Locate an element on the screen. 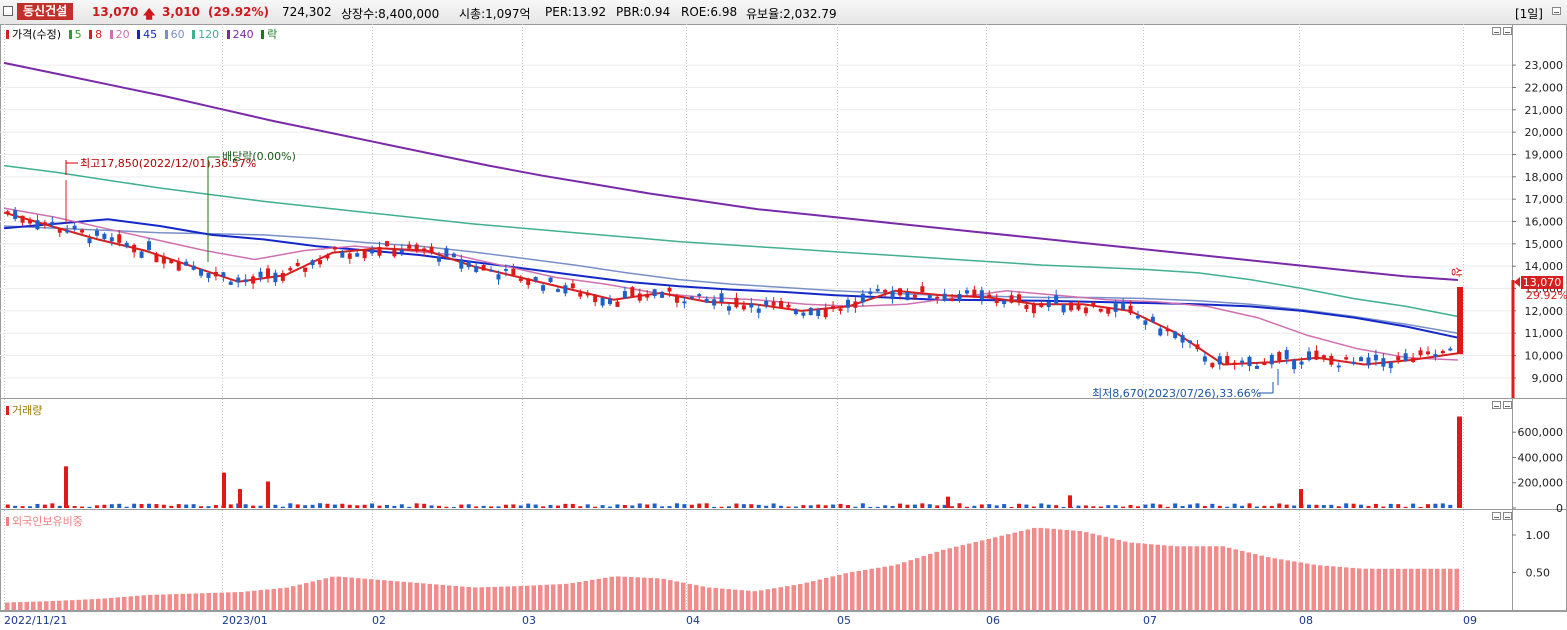 The image size is (1567, 630). legend-ma240: 240 is located at coordinates (243, 34).